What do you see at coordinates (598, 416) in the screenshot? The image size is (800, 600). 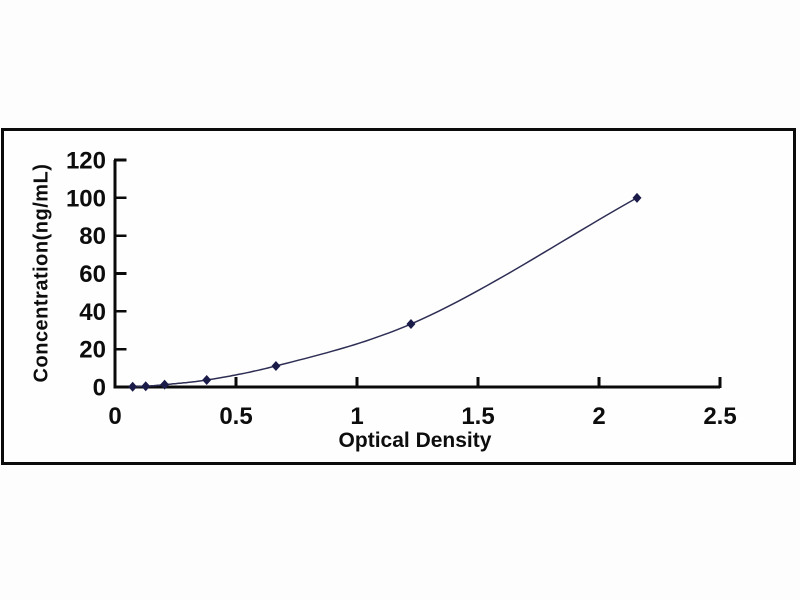 I see `x-tick-label: 2` at bounding box center [598, 416].